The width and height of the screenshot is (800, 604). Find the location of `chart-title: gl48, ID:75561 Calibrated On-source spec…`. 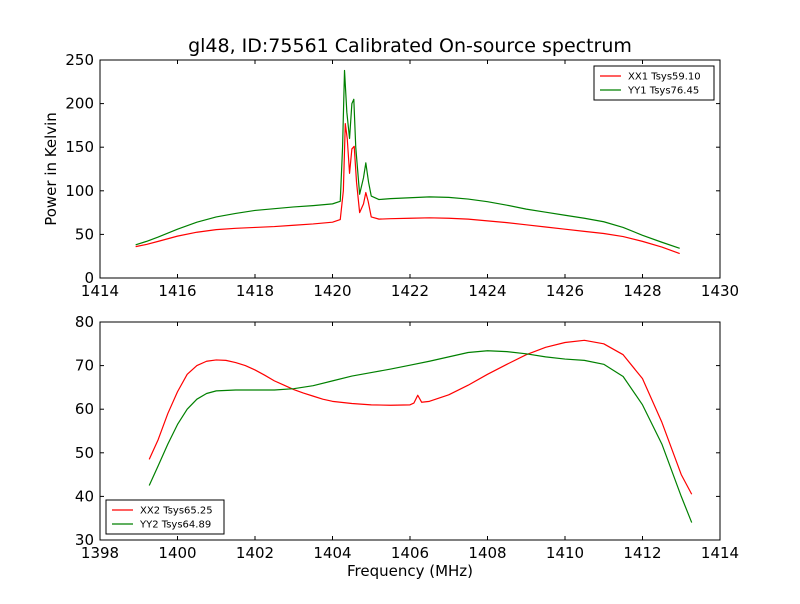

chart-title: gl48, ID:75561 Calibrated On-source spec… is located at coordinates (410, 46).